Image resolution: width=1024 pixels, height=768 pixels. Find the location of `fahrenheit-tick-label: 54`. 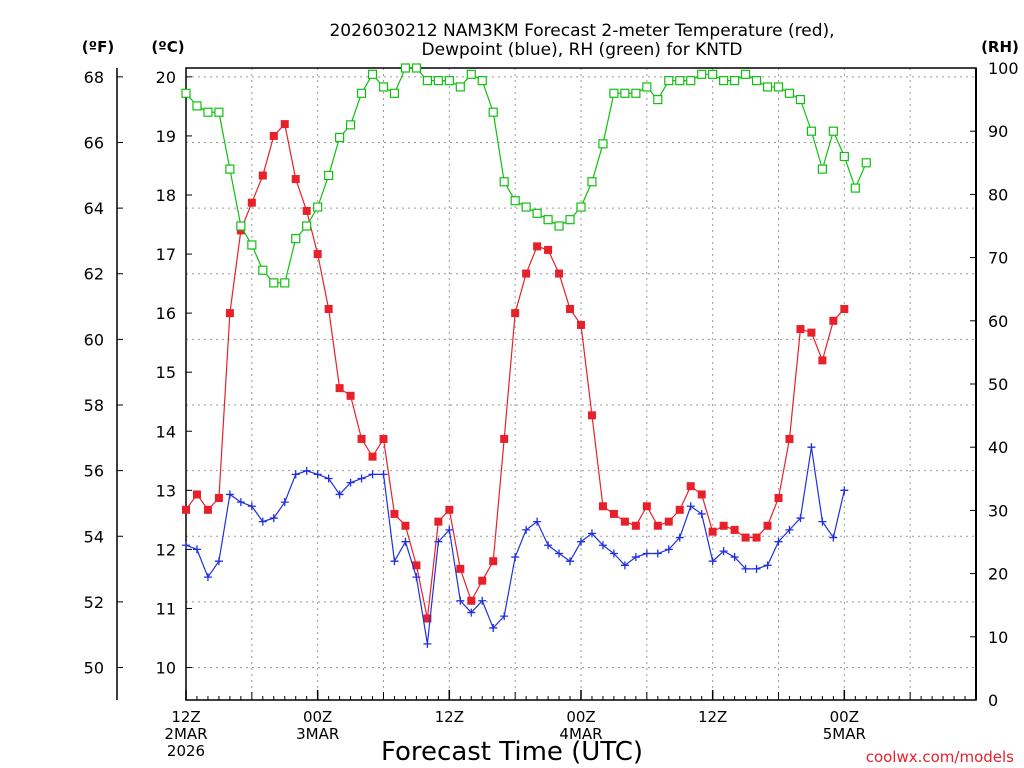

fahrenheit-tick-label: 54 is located at coordinates (94, 536).